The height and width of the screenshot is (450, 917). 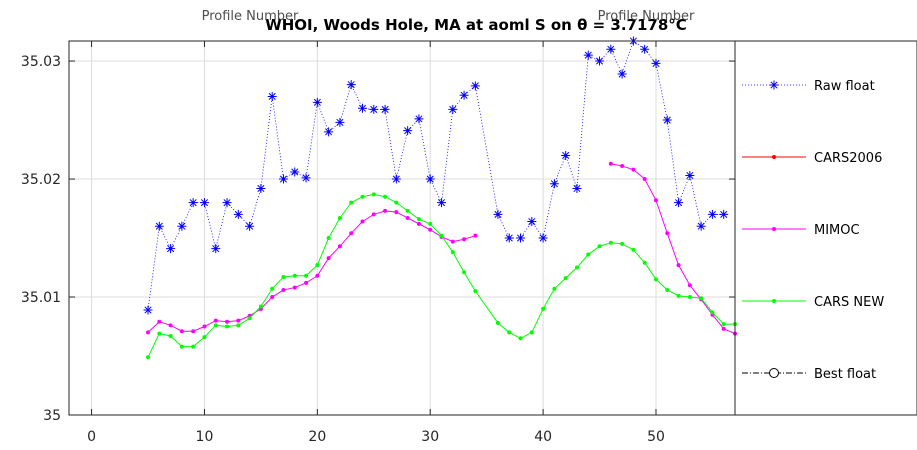 I want to click on legend-entry-best-float: Best float, so click(x=809, y=374).